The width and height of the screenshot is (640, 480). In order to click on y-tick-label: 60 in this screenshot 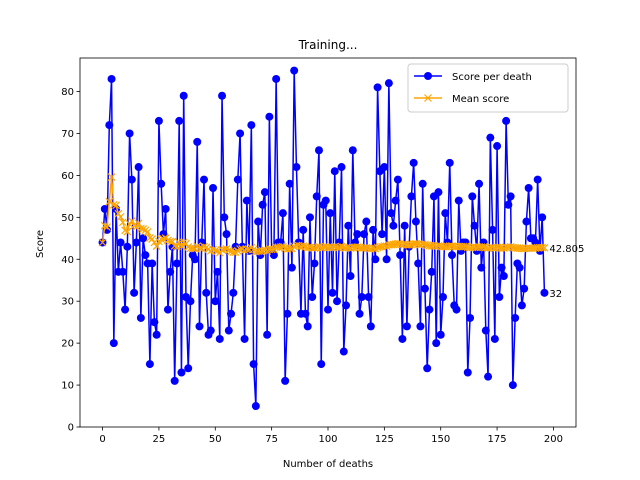, I will do `click(67, 176)`.